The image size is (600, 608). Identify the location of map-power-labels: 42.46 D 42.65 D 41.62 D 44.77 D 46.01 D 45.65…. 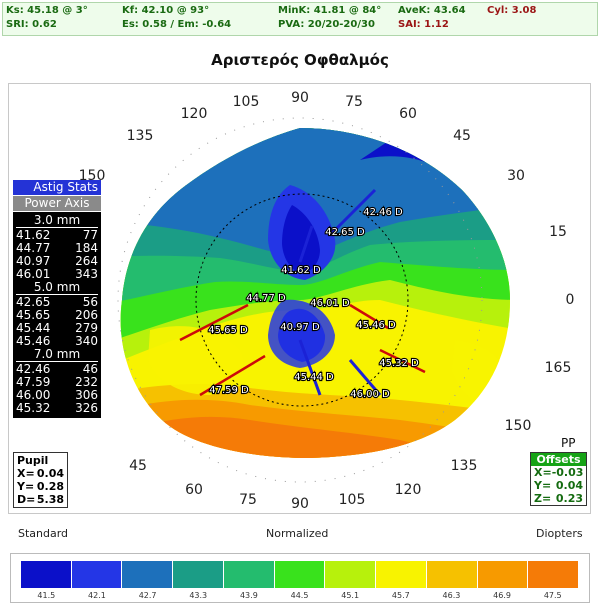
(313, 303).